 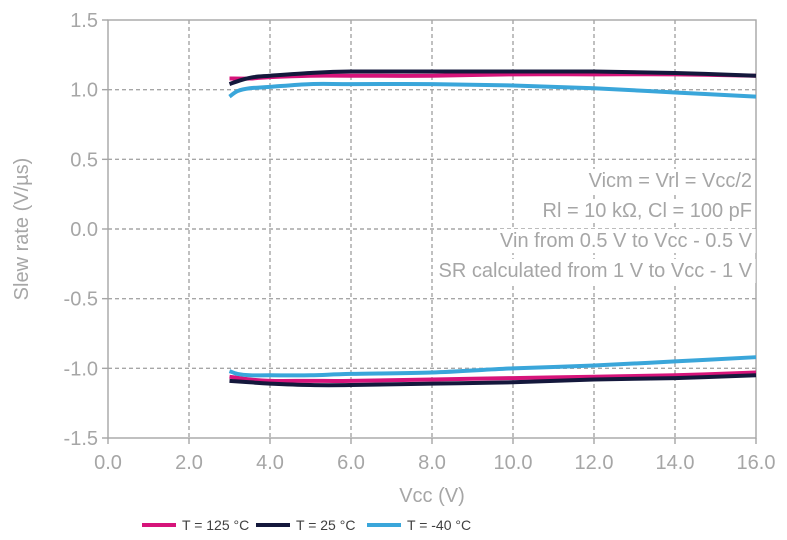 I want to click on legend: T = 125 °C T = 25 °C T = -40 °C, so click(x=306, y=525).